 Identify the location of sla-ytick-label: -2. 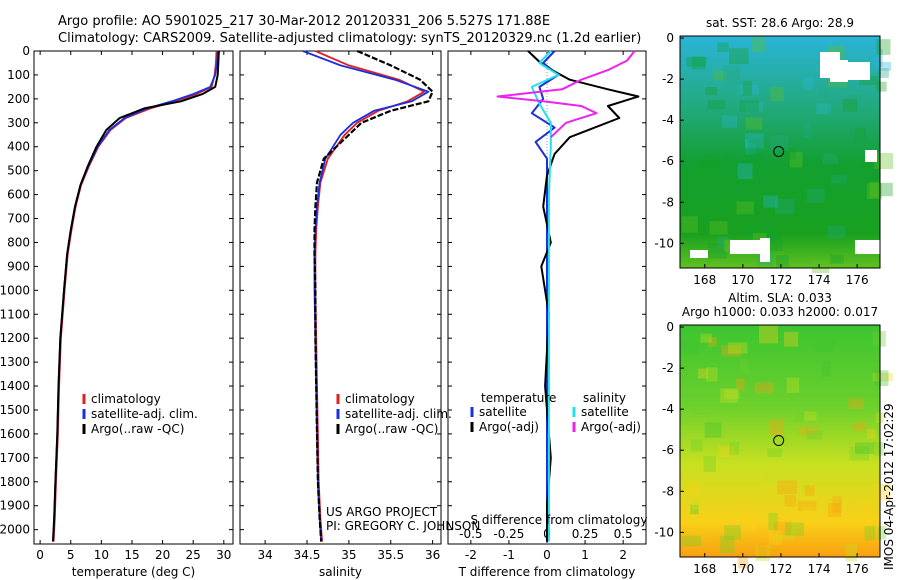
(668, 368).